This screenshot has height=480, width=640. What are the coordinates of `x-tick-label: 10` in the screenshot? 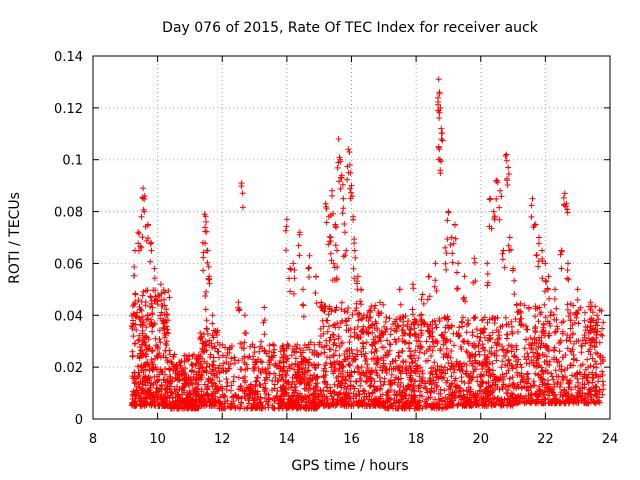 It's located at (157, 439).